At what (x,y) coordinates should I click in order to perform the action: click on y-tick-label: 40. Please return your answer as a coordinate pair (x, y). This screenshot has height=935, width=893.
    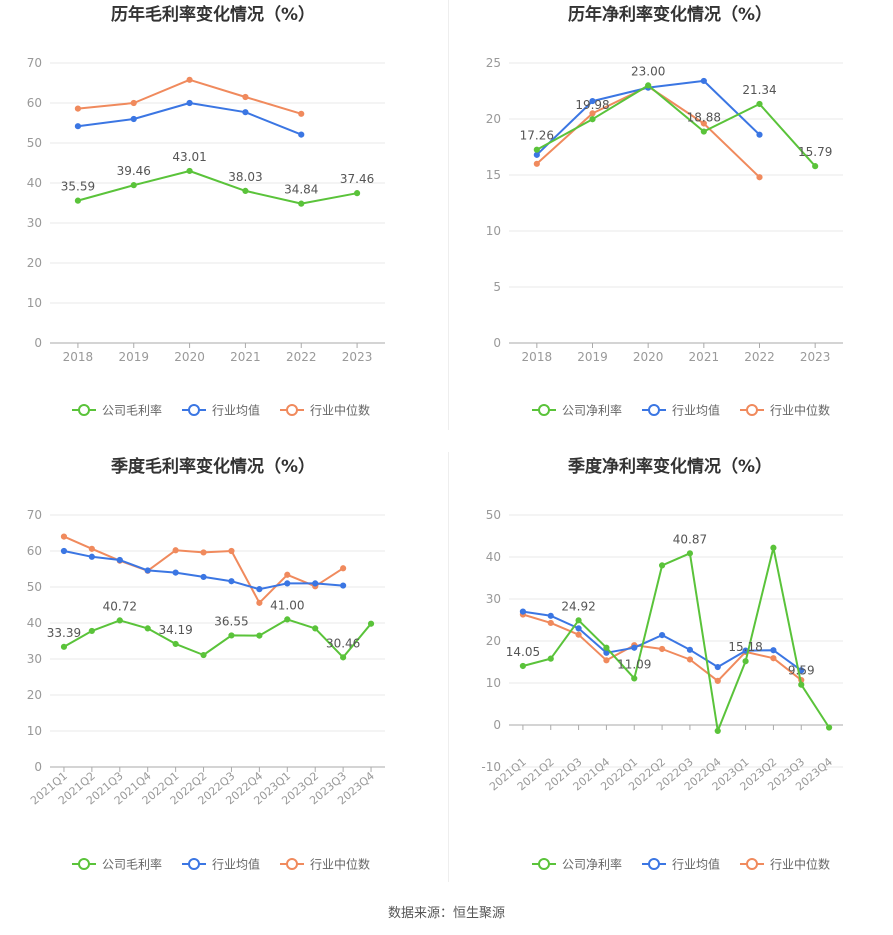
    Looking at the image, I should click on (34, 183).